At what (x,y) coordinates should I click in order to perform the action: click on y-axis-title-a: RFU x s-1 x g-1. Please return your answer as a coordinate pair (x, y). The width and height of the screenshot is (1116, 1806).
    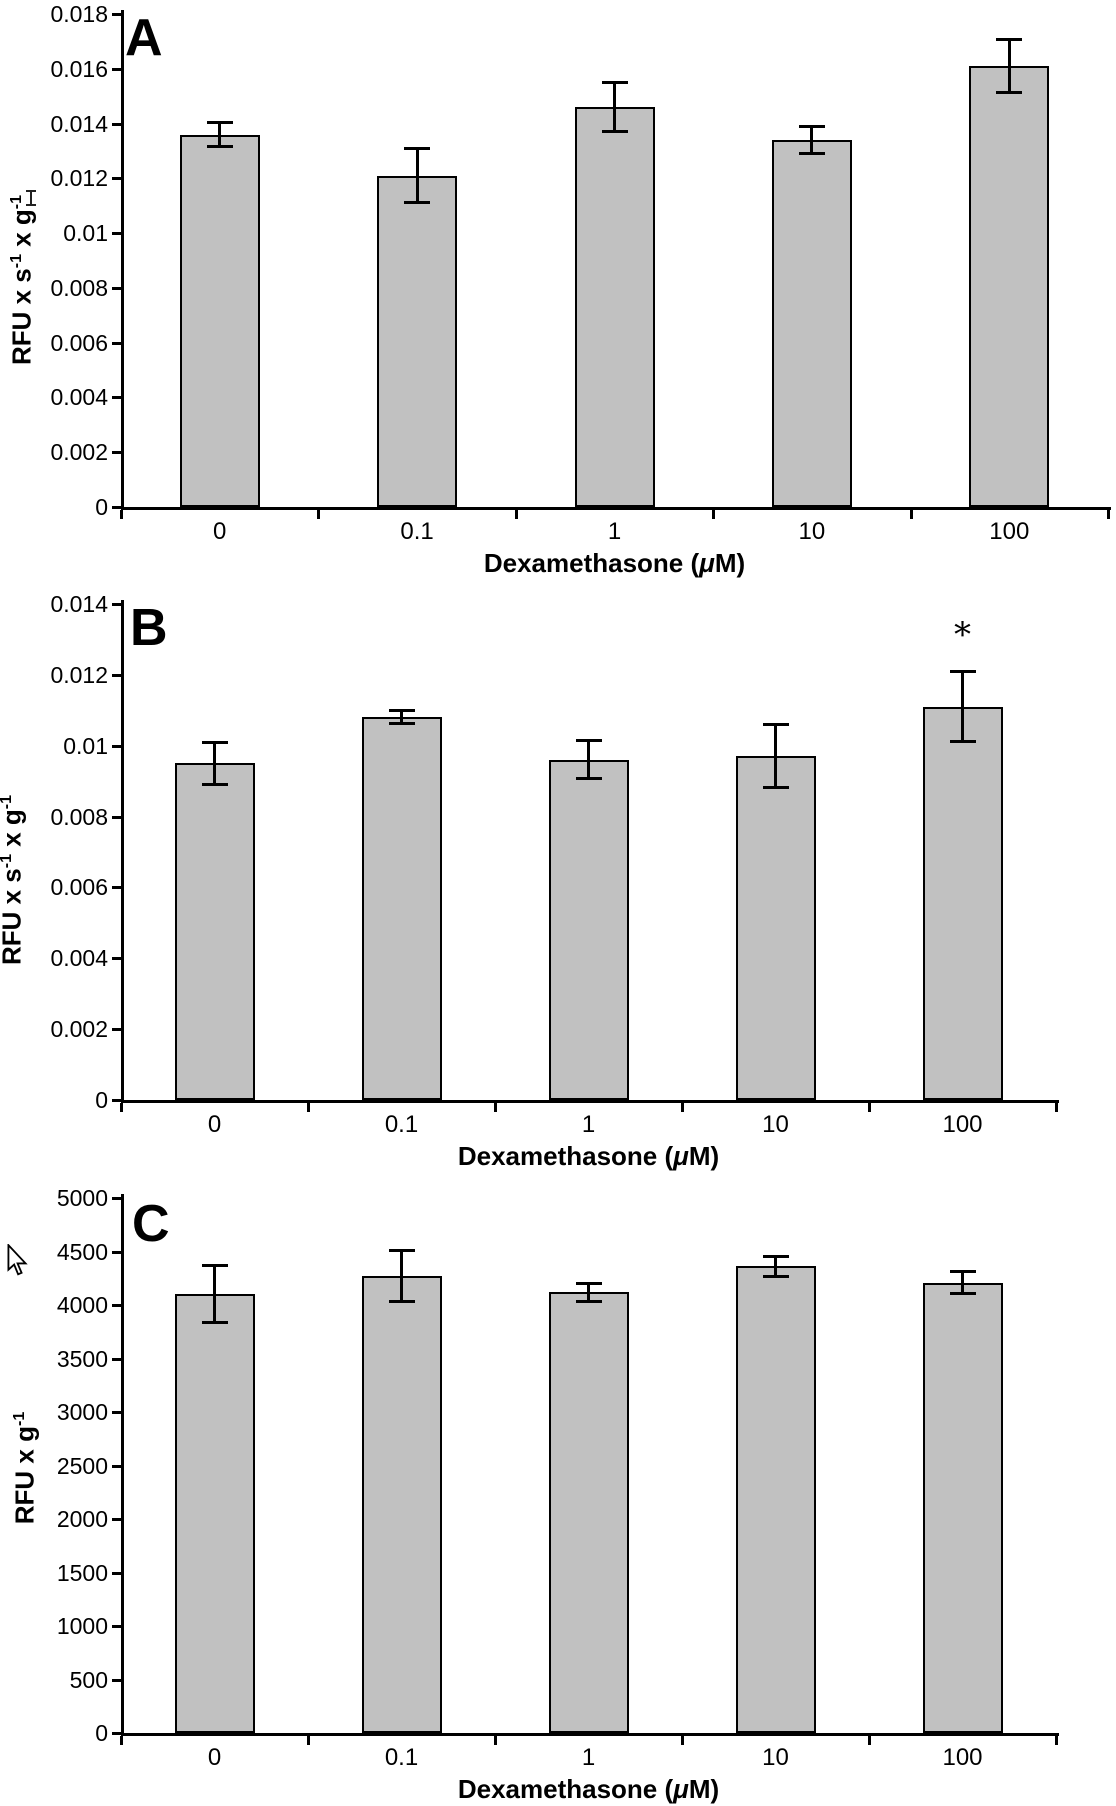
    Looking at the image, I should click on (22, 280).